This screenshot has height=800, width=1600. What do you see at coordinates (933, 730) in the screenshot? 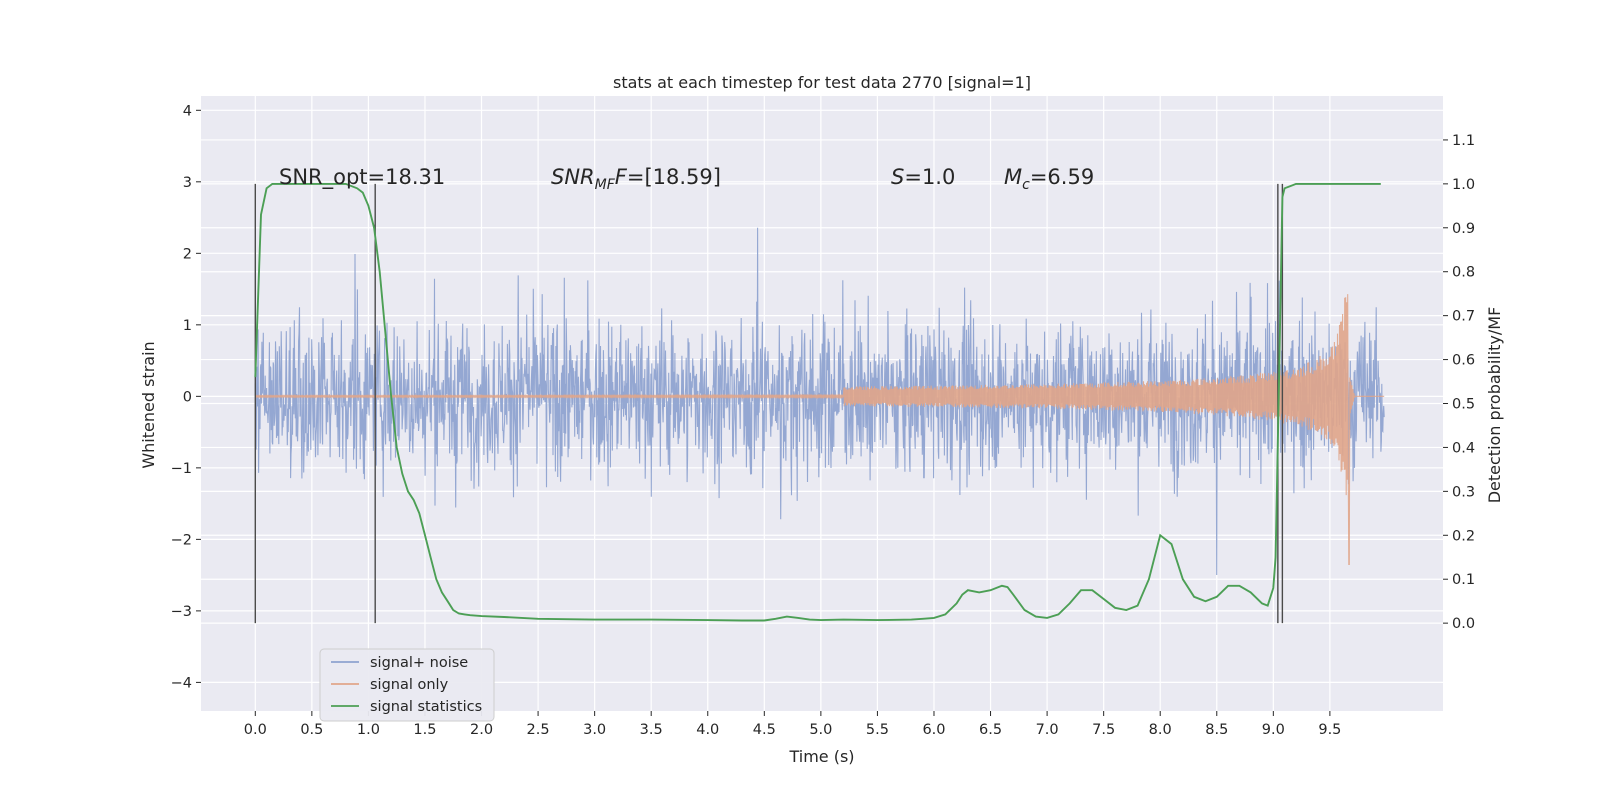
I see `x-tick-label: 6.0` at bounding box center [933, 730].